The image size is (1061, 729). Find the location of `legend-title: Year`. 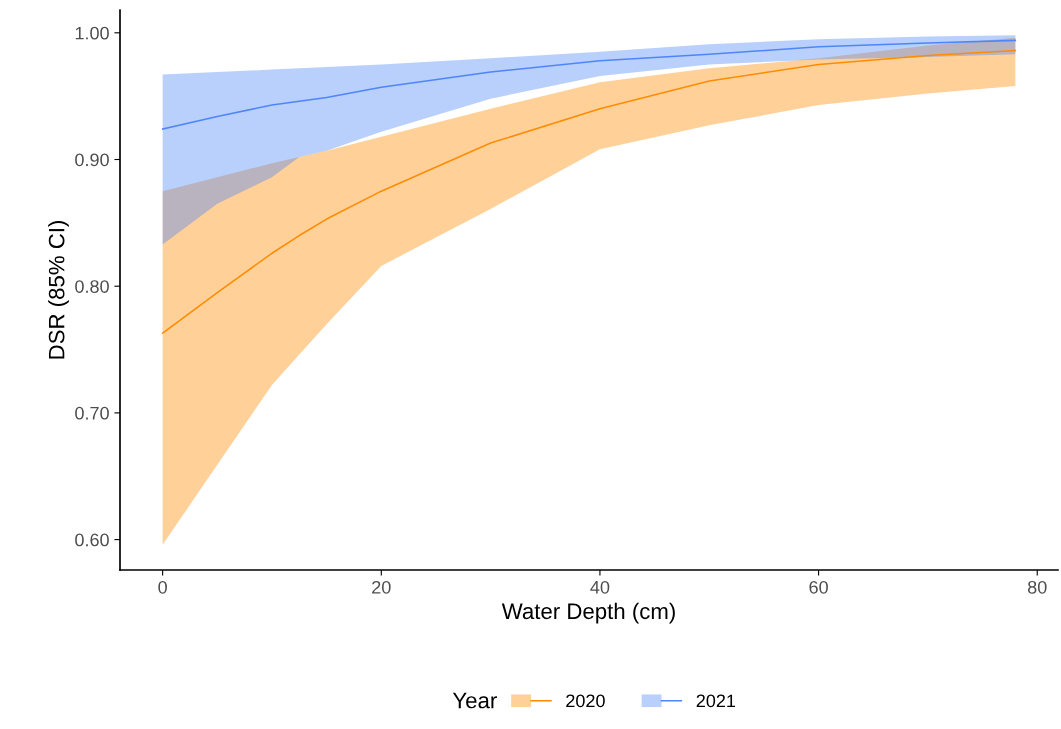

legend-title: Year is located at coordinates (474, 700).